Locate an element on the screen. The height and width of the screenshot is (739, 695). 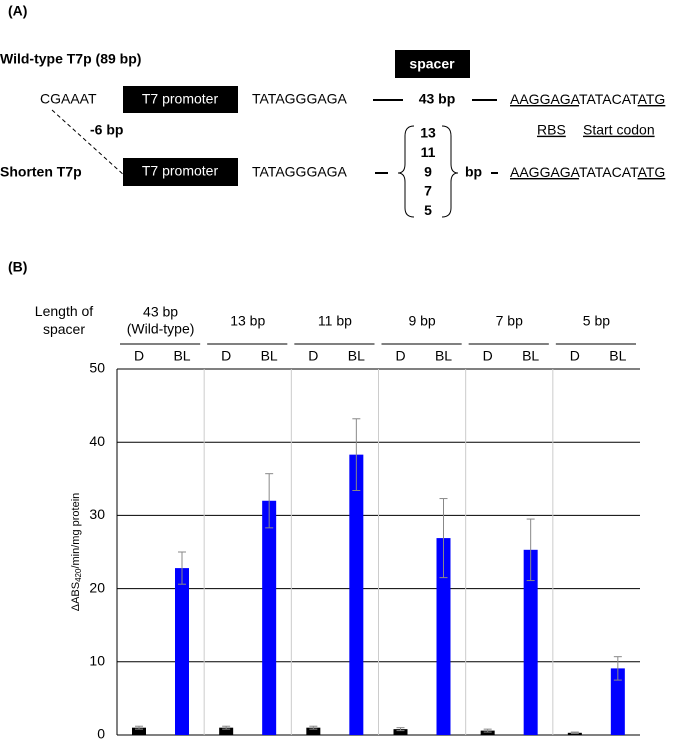
category-label: 13 bp is located at coordinates (247, 321).